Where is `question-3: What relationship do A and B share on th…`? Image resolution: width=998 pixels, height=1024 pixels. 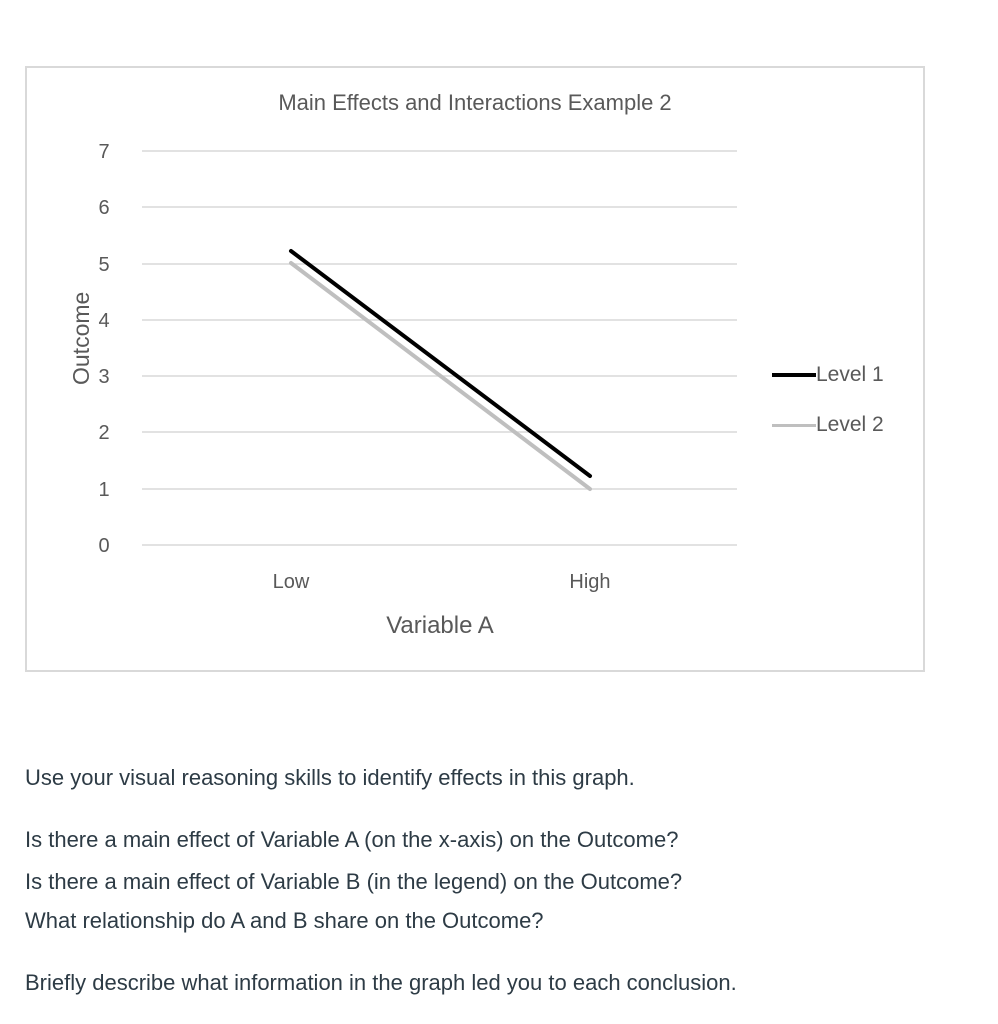
question-3: What relationship do A and B share on th… is located at coordinates (284, 920).